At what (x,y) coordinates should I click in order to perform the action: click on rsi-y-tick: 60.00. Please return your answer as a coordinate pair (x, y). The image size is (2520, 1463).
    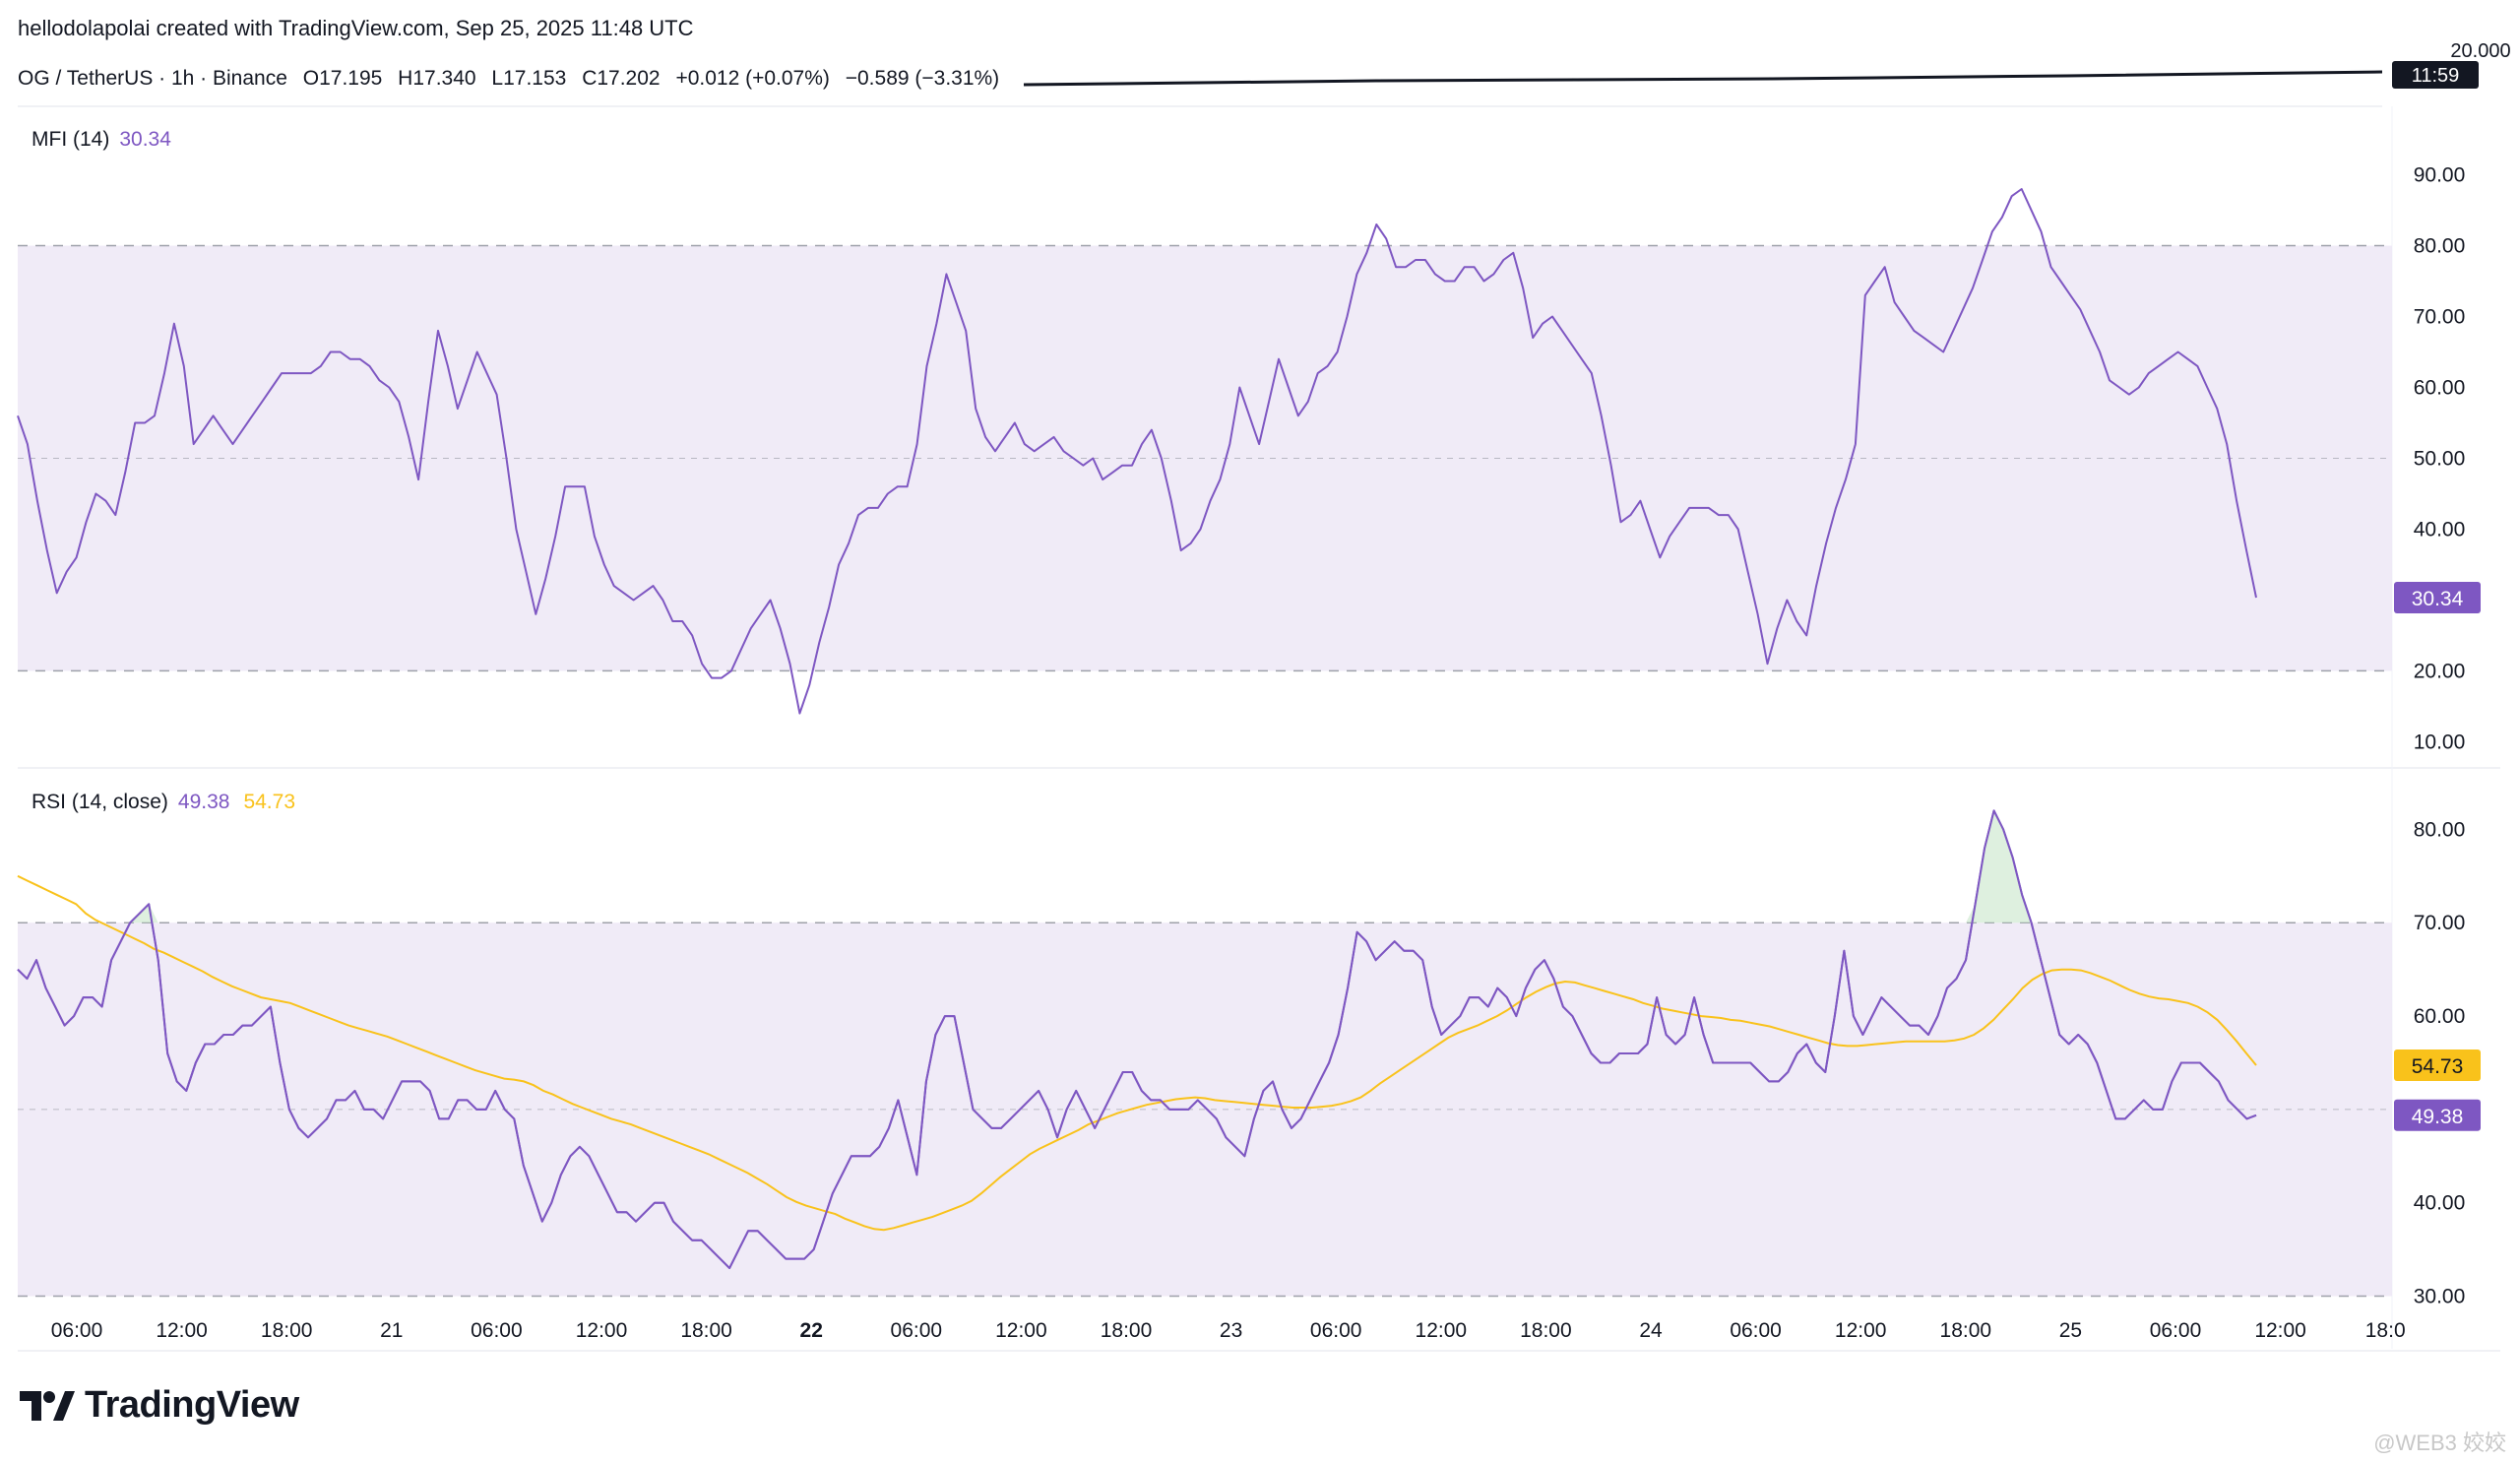
    Looking at the image, I should click on (2440, 1016).